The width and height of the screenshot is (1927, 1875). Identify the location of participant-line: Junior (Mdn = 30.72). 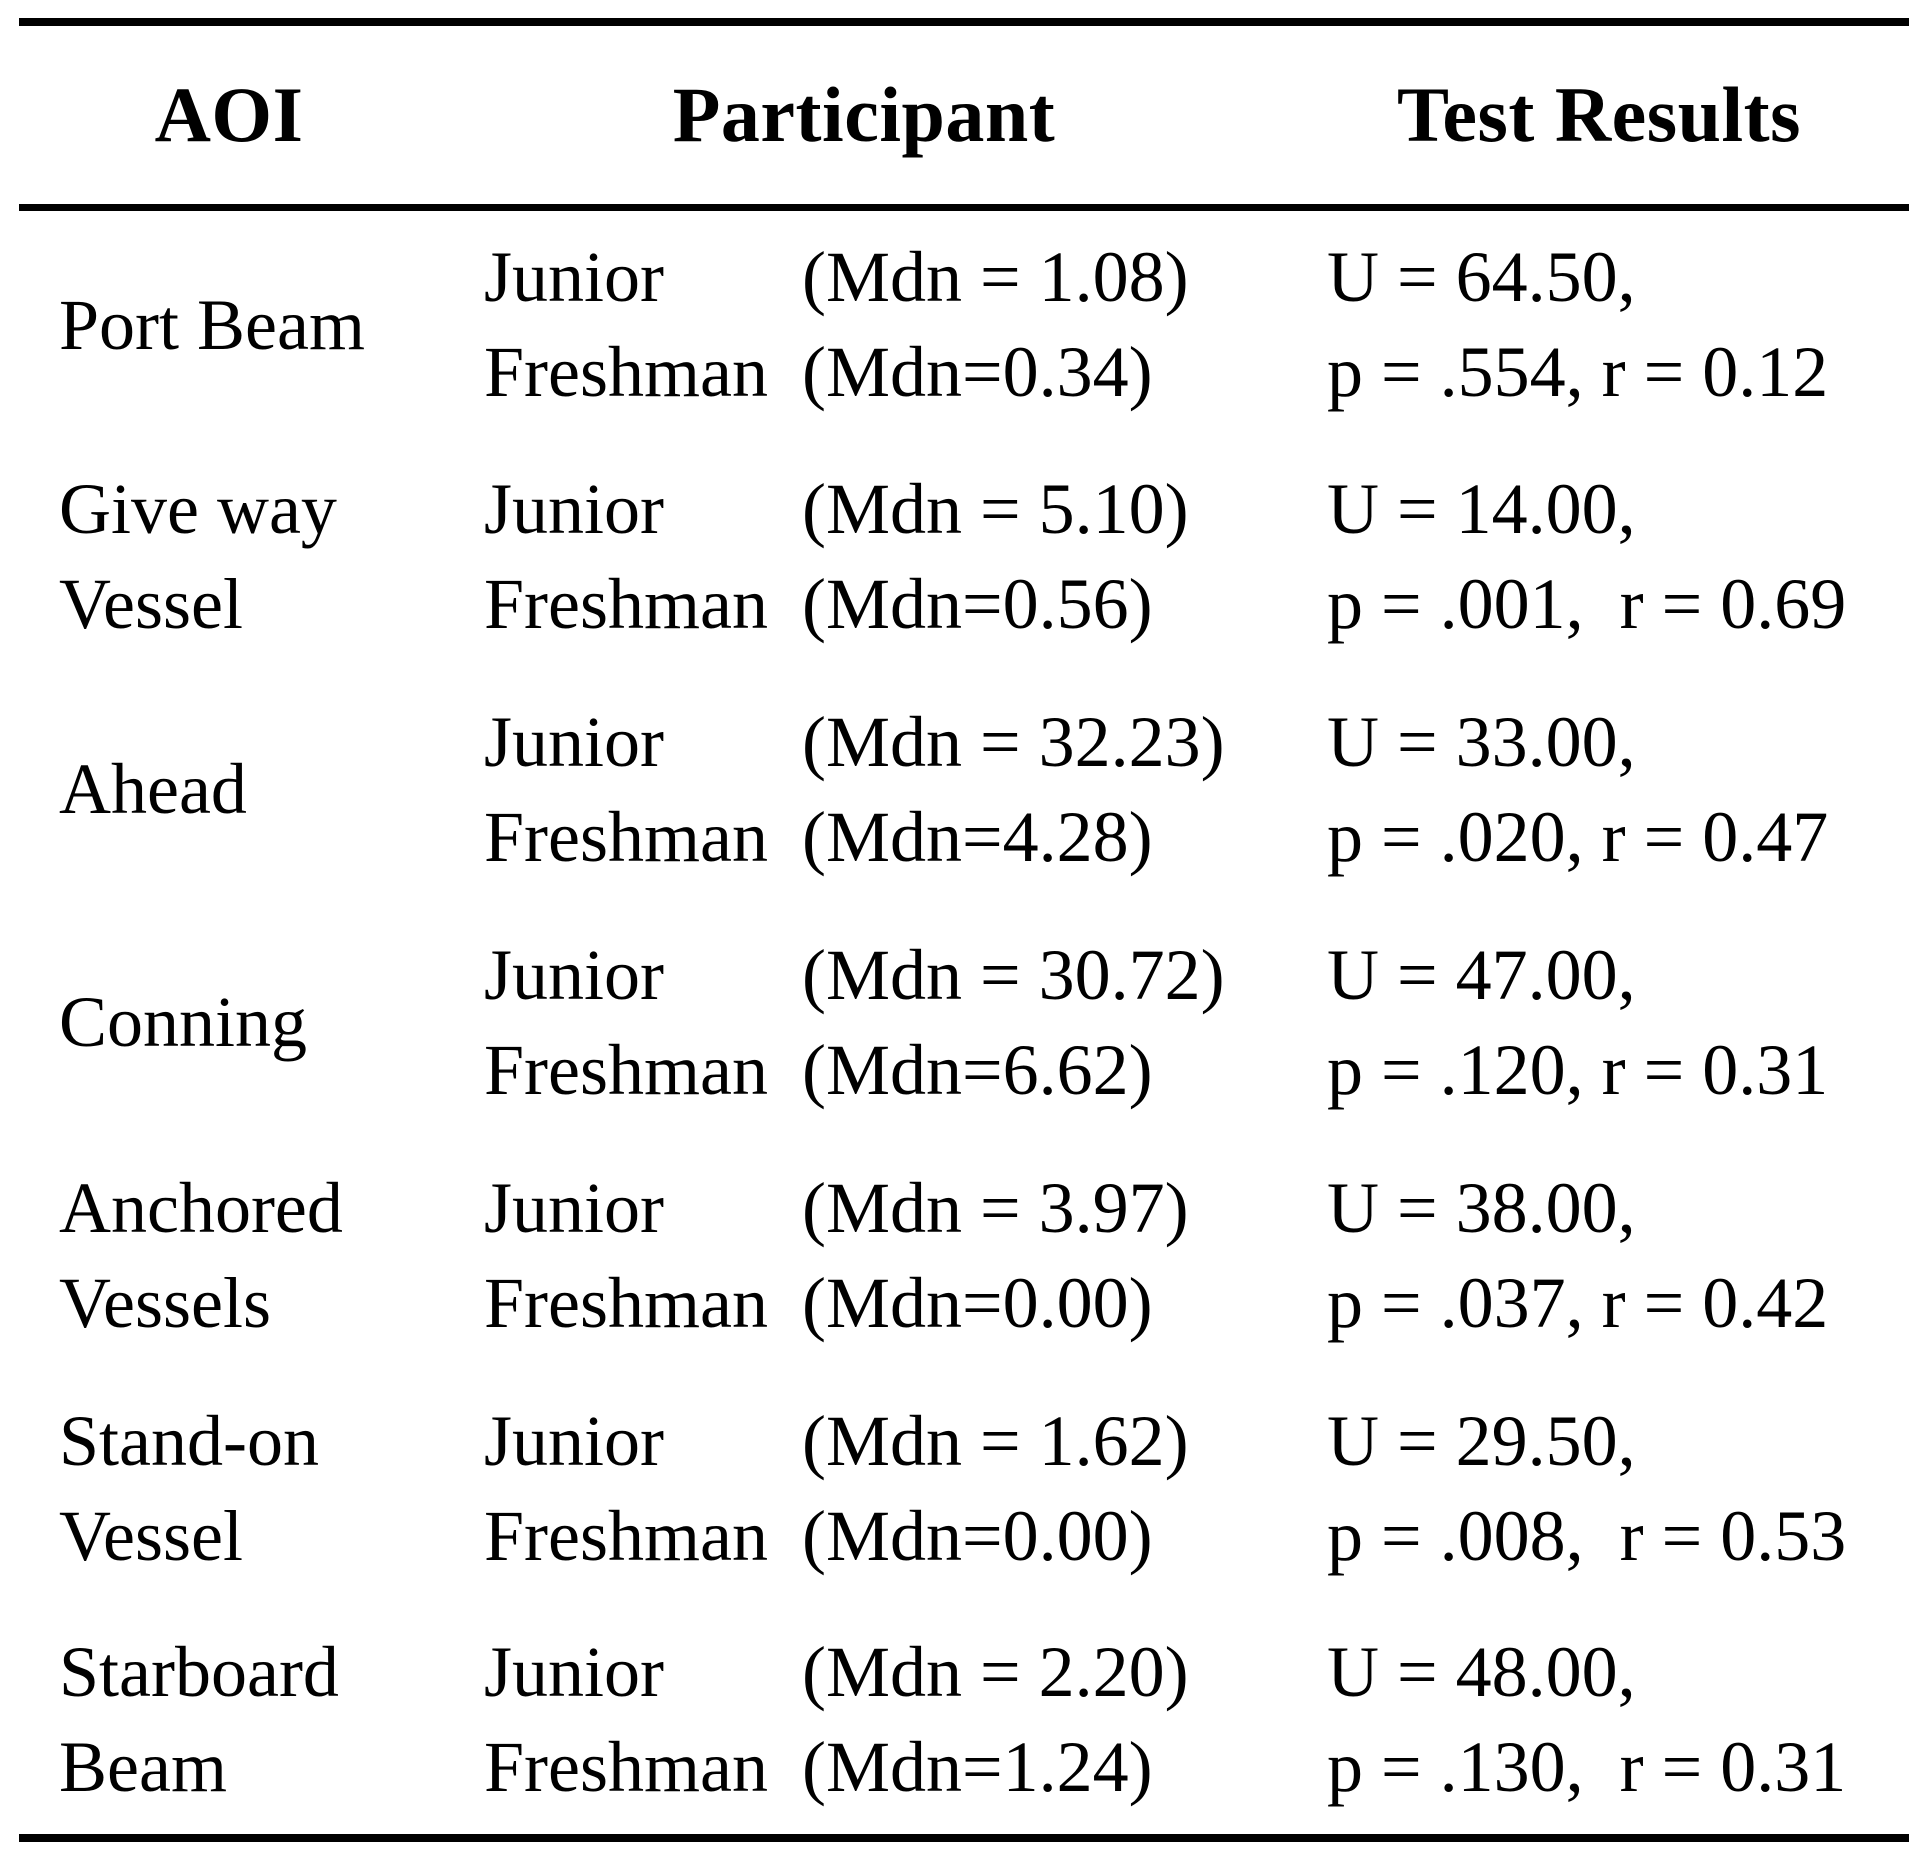
(886, 975).